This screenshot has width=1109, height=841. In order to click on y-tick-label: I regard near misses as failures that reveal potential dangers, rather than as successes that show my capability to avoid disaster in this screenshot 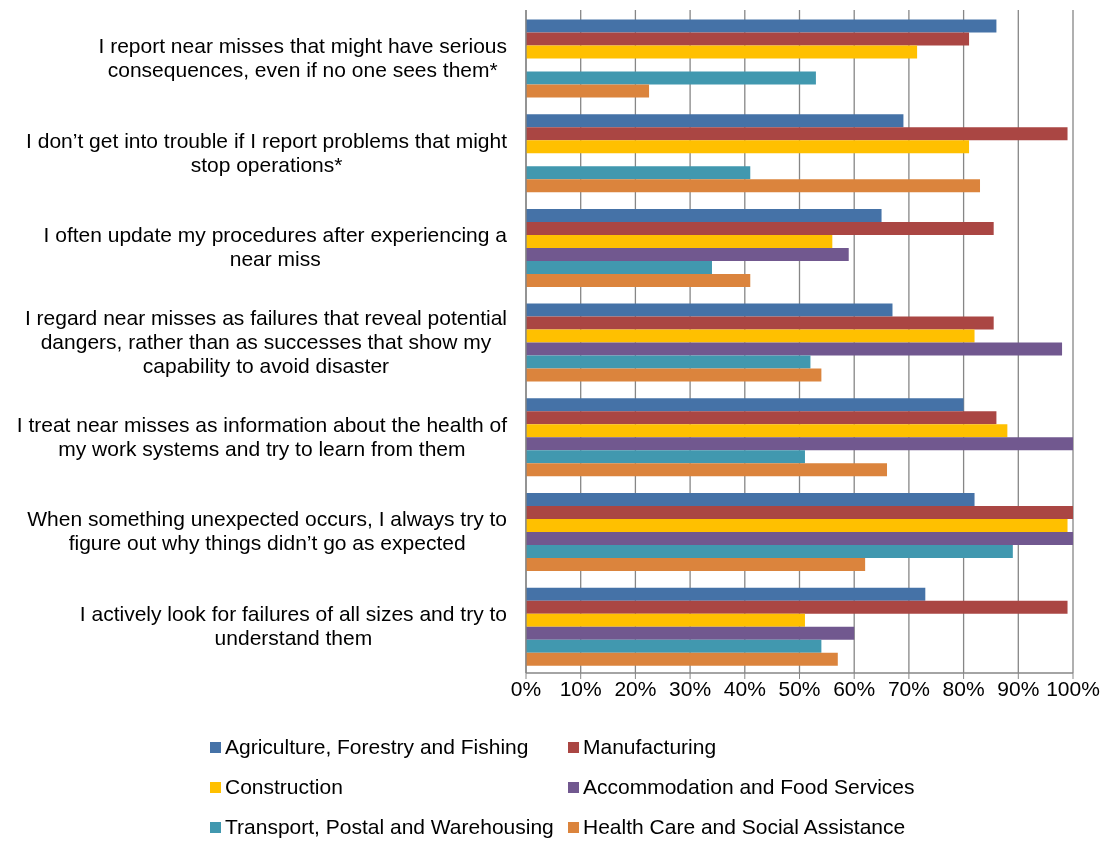, I will do `click(265, 341)`.